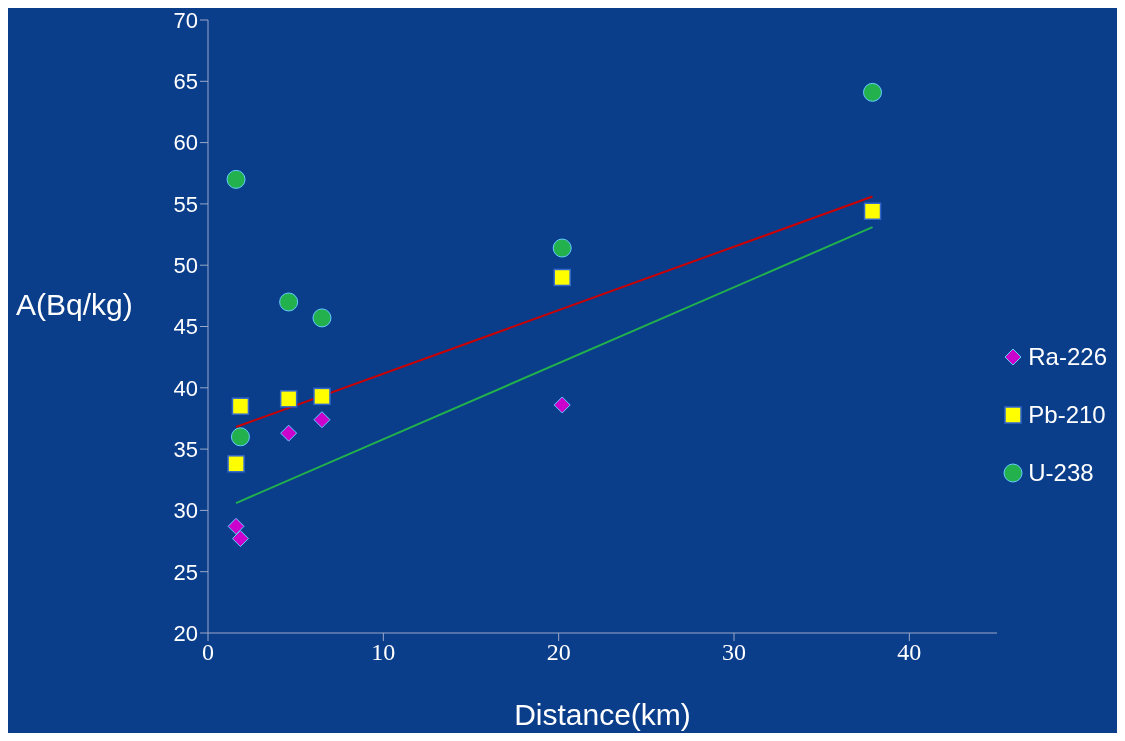 Image resolution: width=1125 pixels, height=741 pixels. I want to click on legend-label: Ra-226, so click(1067, 357).